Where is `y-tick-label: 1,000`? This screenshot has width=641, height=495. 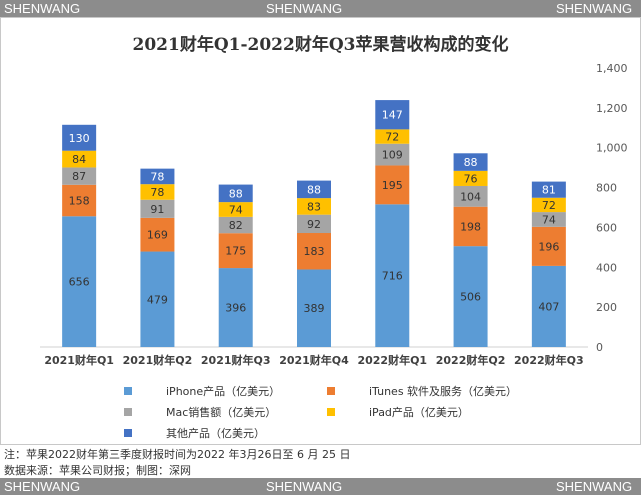 y-tick-label: 1,000 is located at coordinates (612, 148).